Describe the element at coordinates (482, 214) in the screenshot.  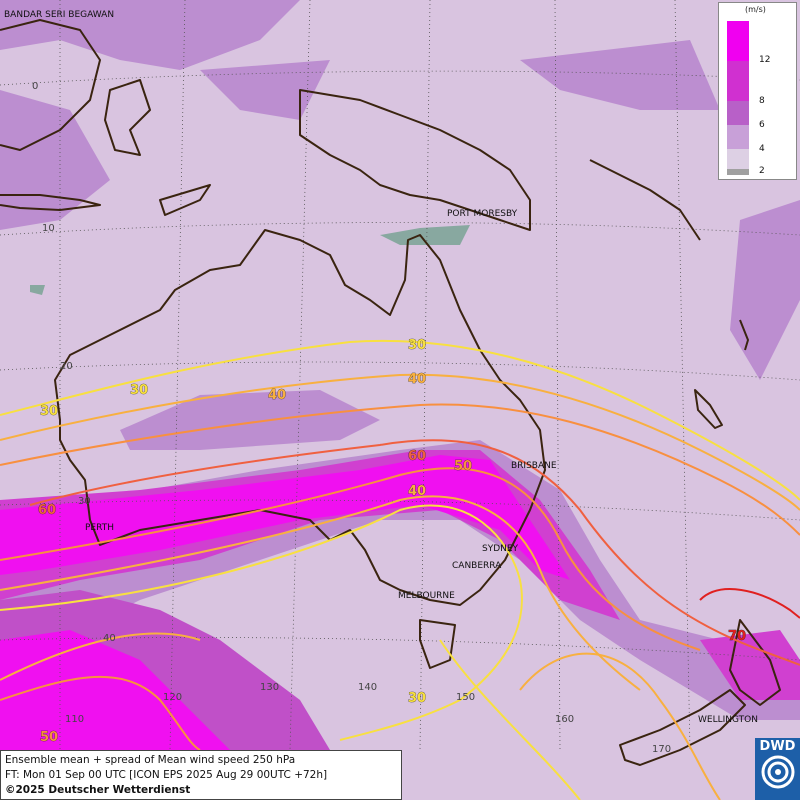
I see `city-label: PORT MORESBY` at that location.